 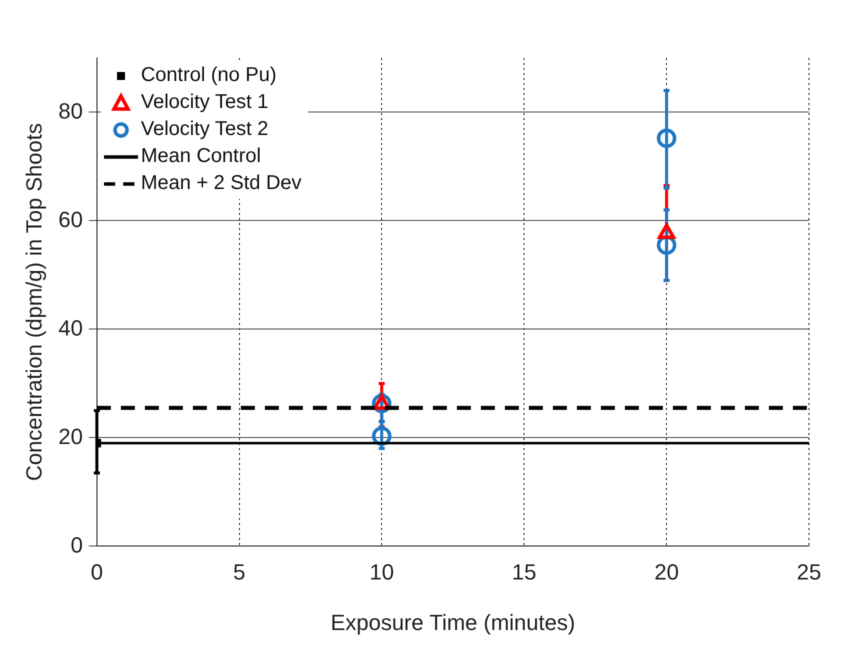 What do you see at coordinates (96, 571) in the screenshot?
I see `x-tick-label: 0` at bounding box center [96, 571].